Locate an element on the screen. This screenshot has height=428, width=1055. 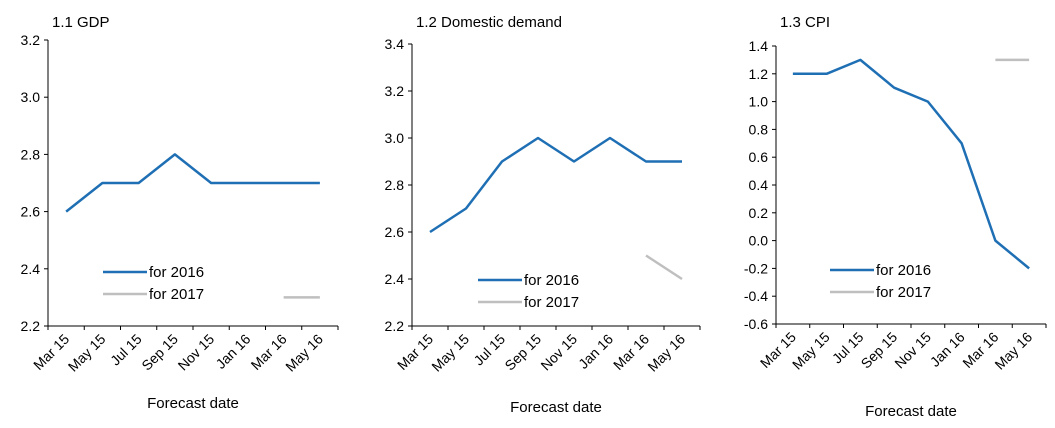
y-tick-label: 1.4 is located at coordinates (759, 46).